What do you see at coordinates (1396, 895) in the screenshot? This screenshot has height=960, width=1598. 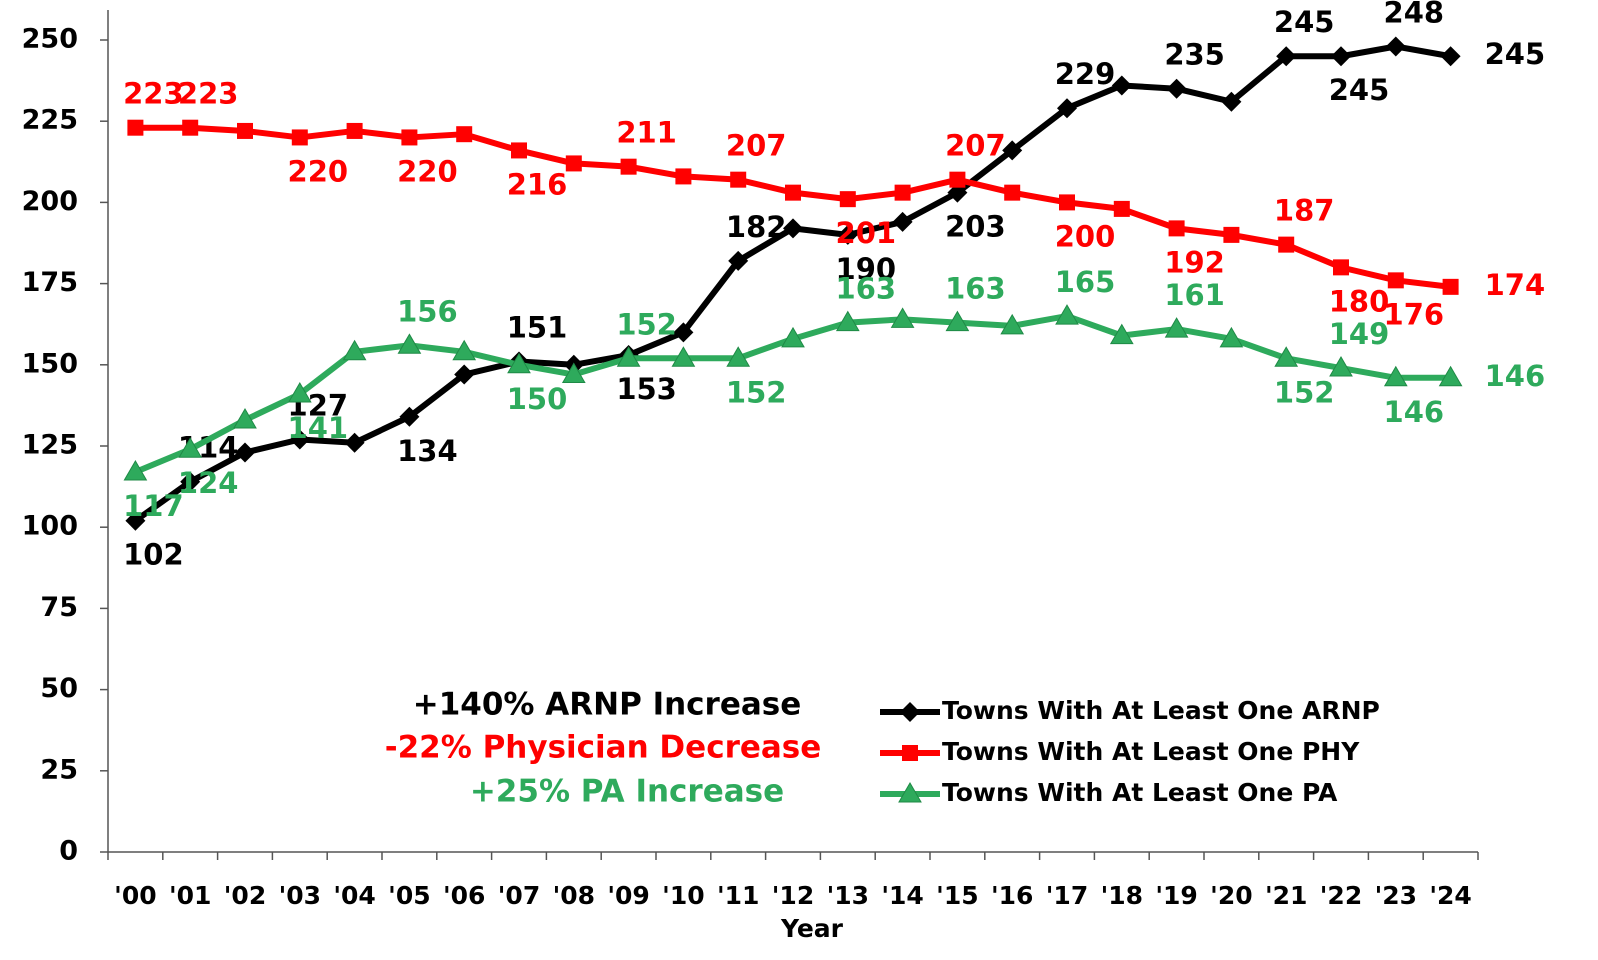 I see `x-tick-label: '23` at bounding box center [1396, 895].